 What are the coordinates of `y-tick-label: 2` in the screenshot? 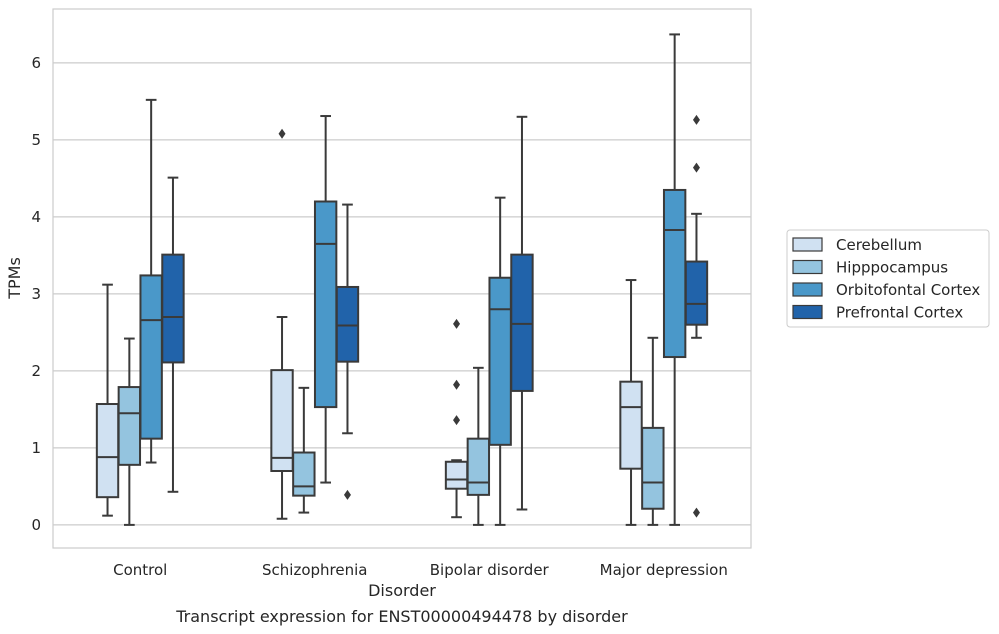 It's located at (36, 371).